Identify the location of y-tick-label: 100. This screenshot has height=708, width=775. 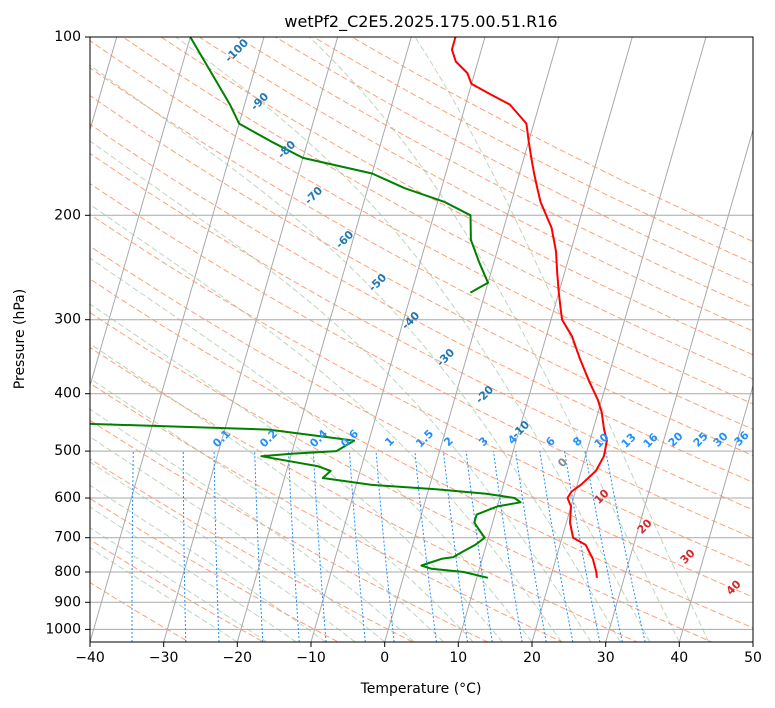
(67, 37).